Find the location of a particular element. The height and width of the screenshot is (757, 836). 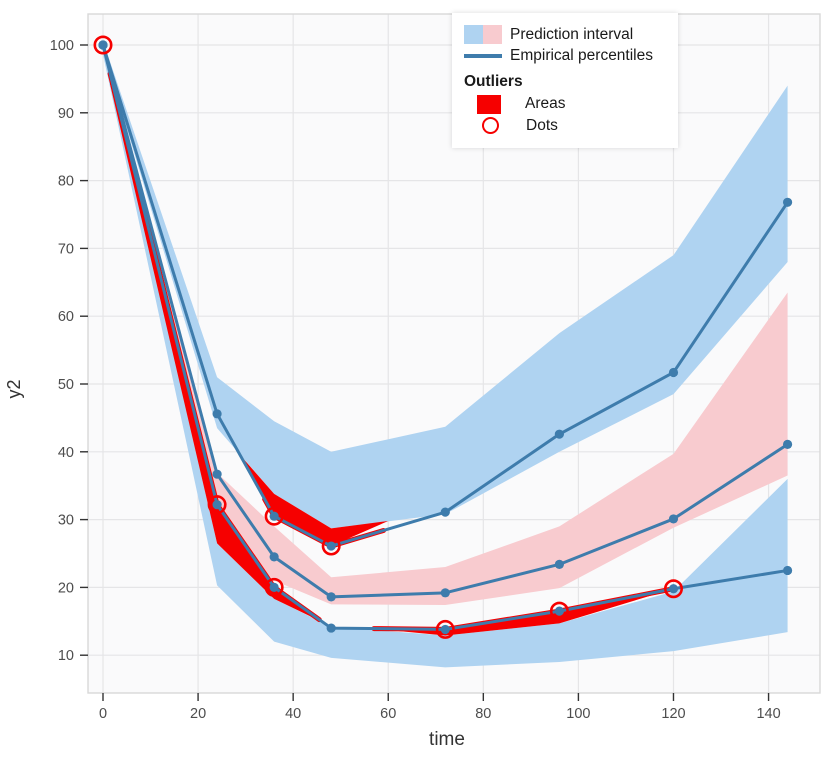

outlier-areas-swatch is located at coordinates (489, 104).